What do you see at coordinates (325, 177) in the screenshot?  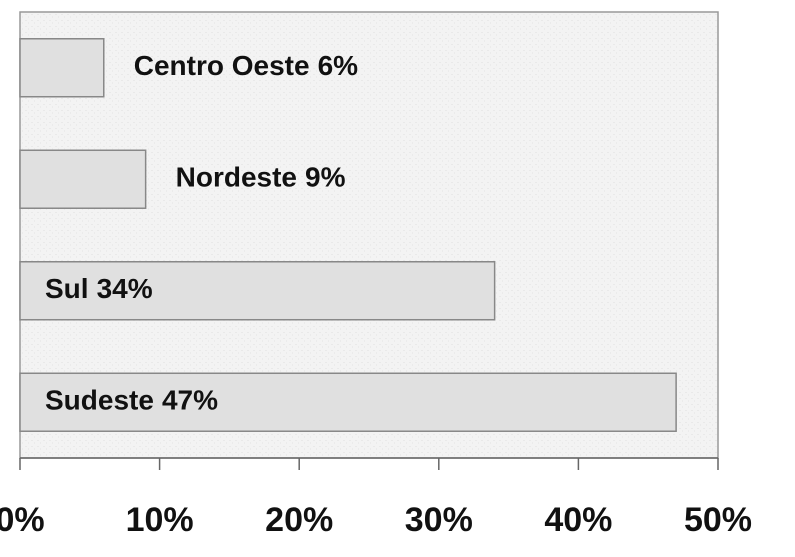 I see `value-label: 9%` at bounding box center [325, 177].